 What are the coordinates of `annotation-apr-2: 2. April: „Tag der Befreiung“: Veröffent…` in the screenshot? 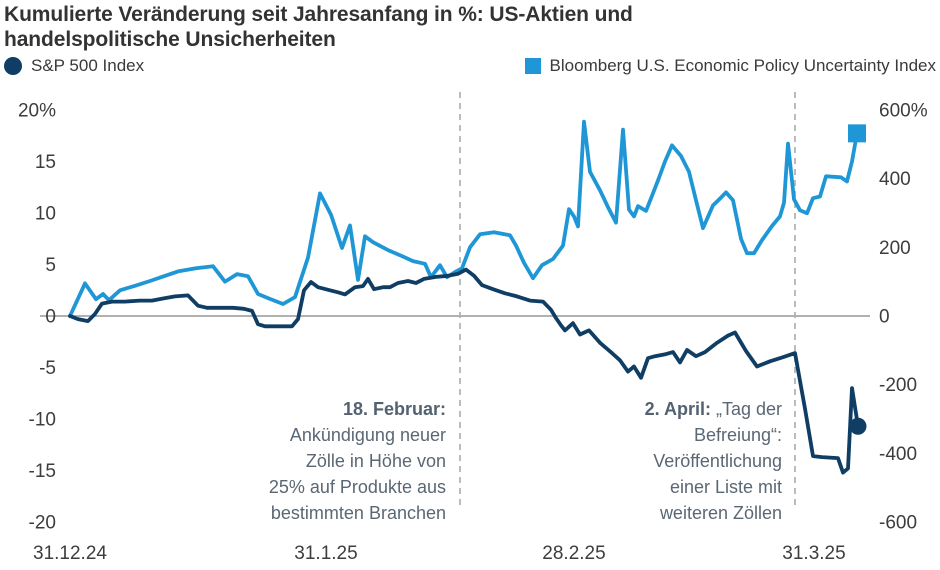 It's located at (657, 461).